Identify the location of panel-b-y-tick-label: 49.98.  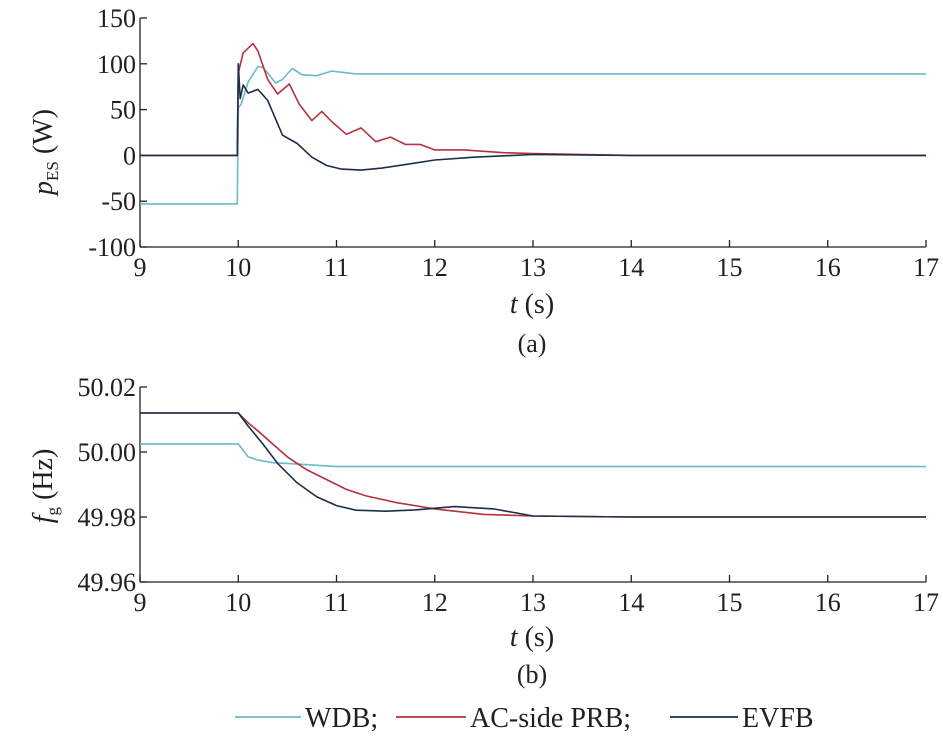
(107, 517).